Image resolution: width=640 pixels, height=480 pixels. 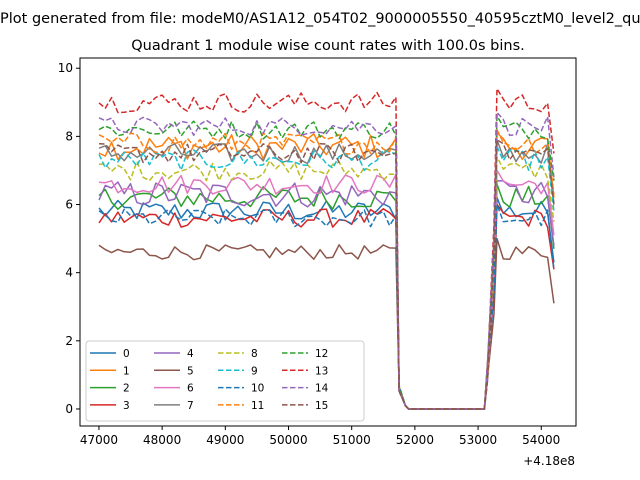 What do you see at coordinates (69, 273) in the screenshot?
I see `y-tick-label: 4` at bounding box center [69, 273].